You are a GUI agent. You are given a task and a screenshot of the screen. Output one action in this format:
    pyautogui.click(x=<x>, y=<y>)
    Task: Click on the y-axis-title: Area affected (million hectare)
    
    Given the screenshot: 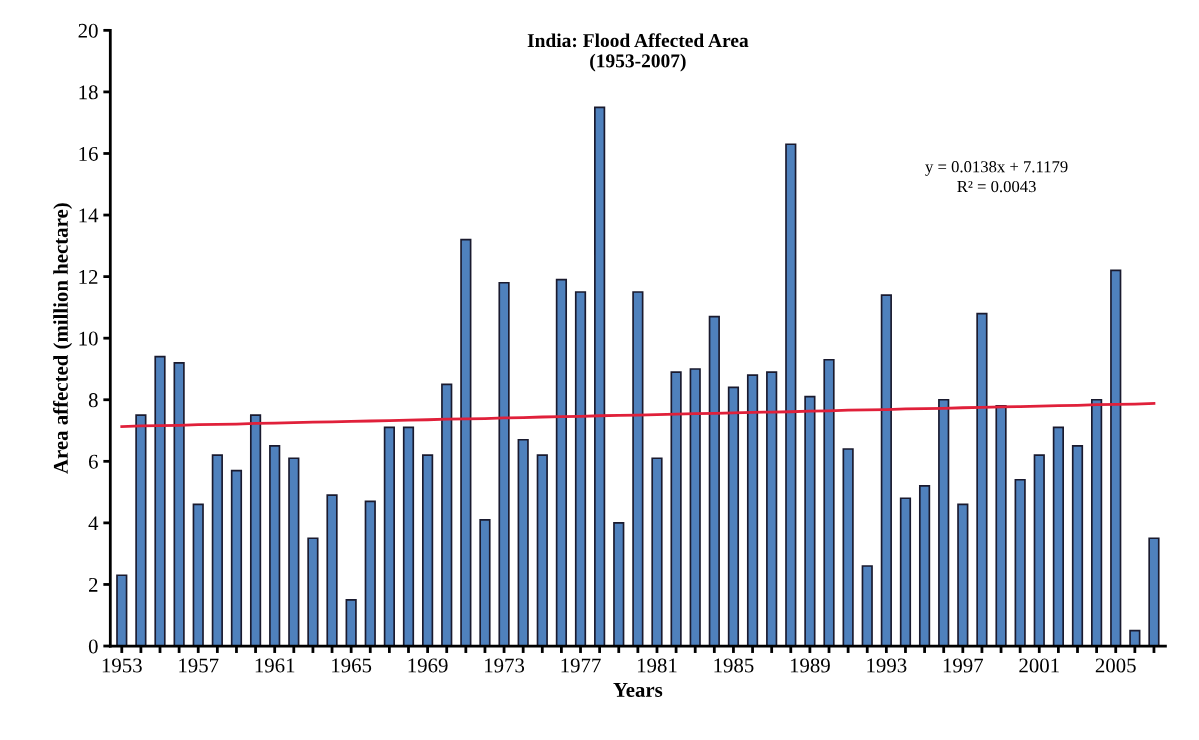 What is the action you would take?
    pyautogui.click(x=63, y=338)
    